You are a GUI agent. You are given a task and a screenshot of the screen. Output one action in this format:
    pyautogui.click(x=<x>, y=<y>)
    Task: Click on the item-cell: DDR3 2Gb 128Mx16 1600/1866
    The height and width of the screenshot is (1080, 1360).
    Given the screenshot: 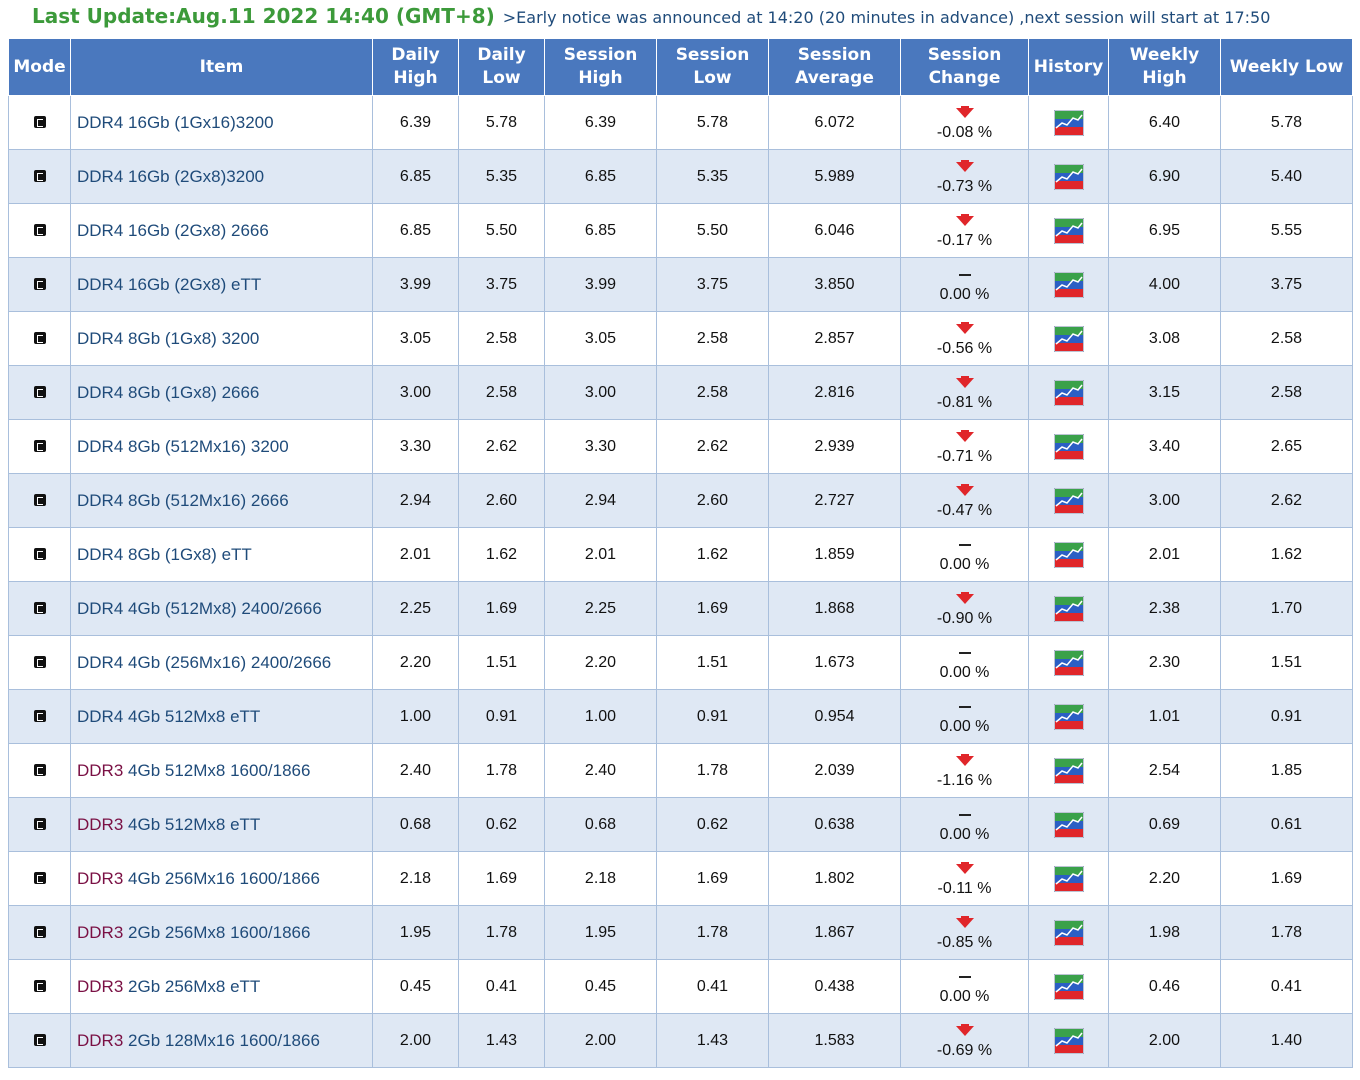 What is the action you would take?
    pyautogui.click(x=221, y=1040)
    